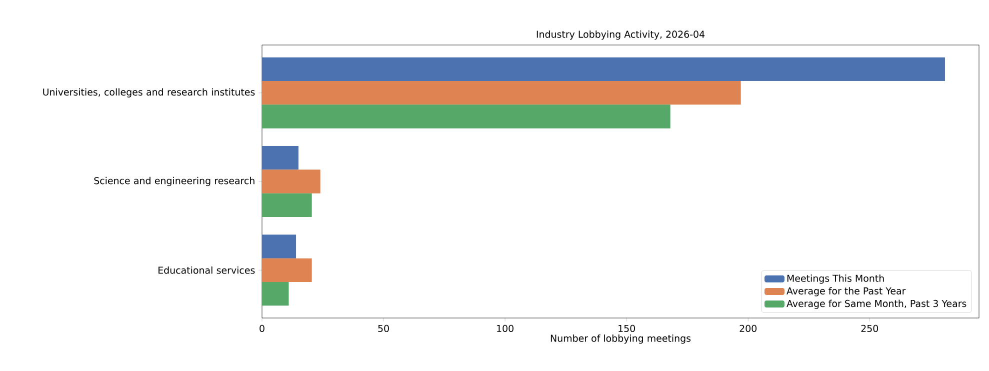 The width and height of the screenshot is (989, 371). I want to click on y-tick-label: Science and engineering research, so click(174, 181).